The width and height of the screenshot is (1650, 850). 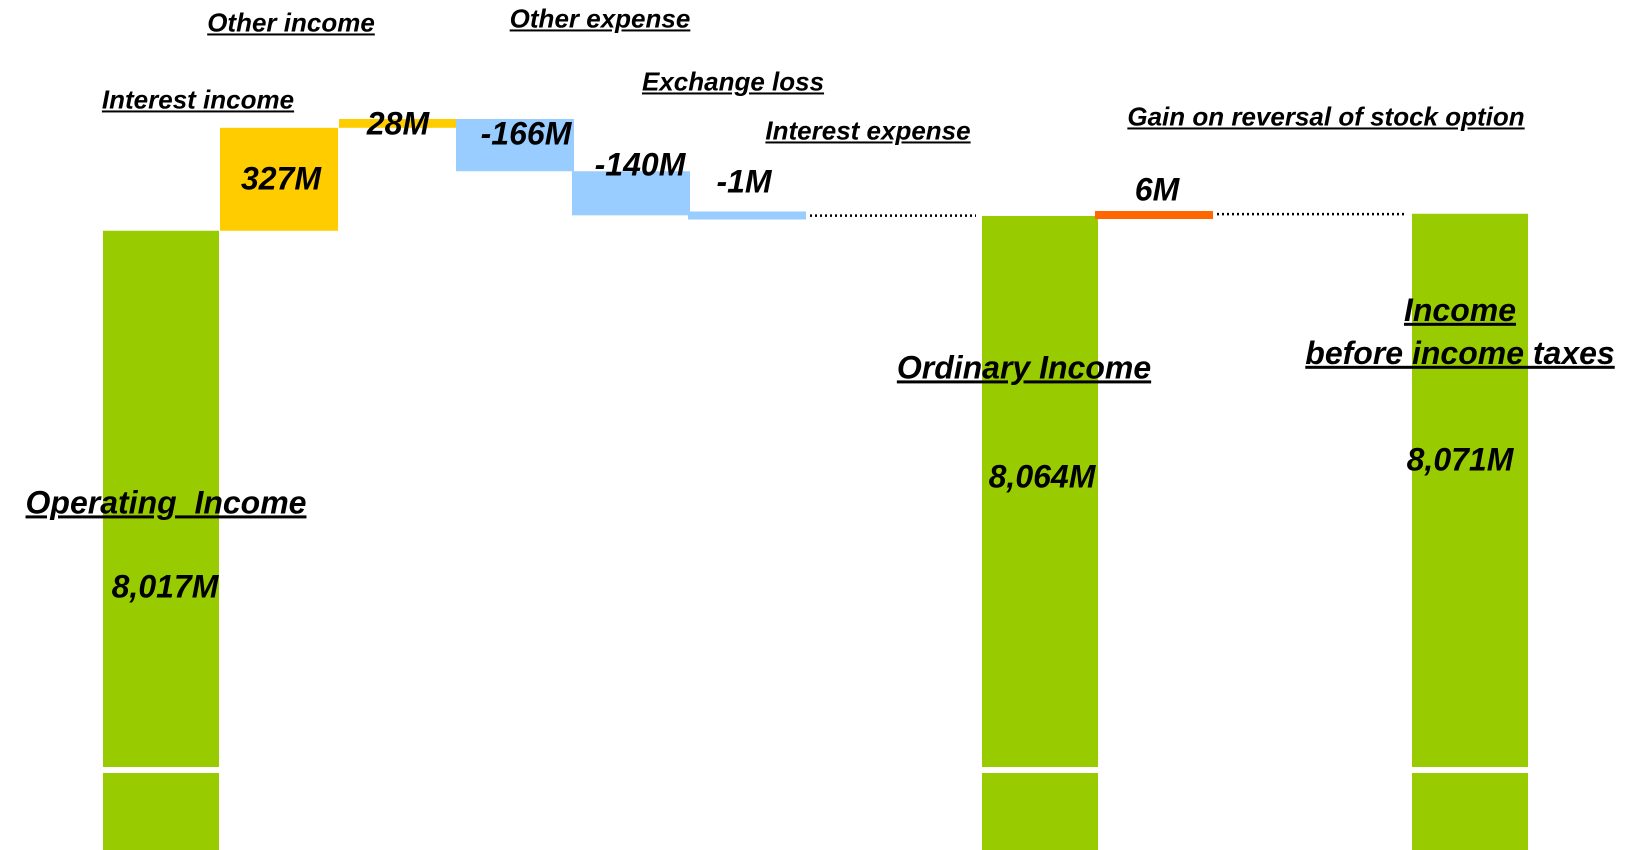 What do you see at coordinates (165, 586) in the screenshot?
I see `value-label: 8,017M` at bounding box center [165, 586].